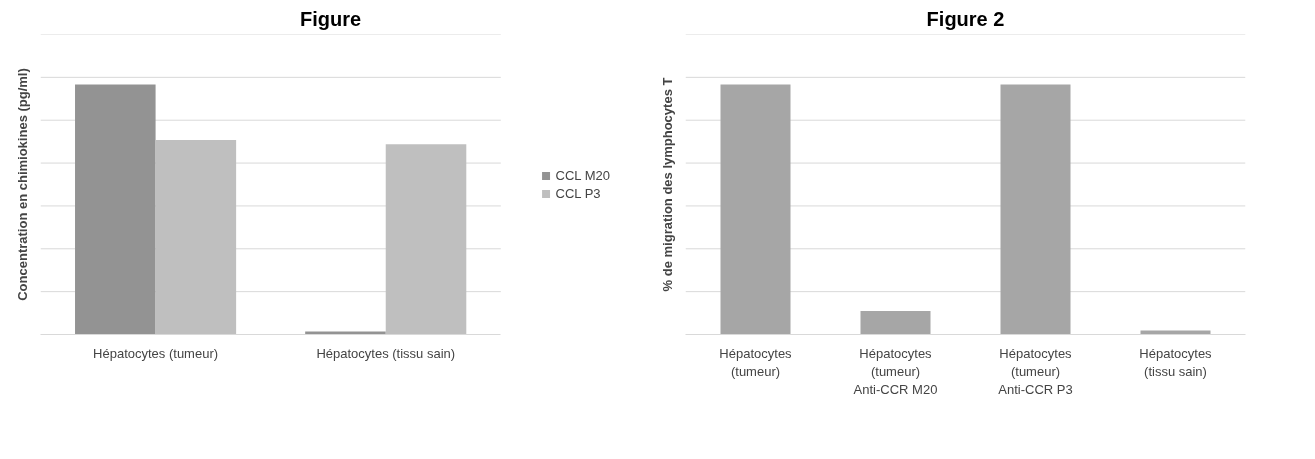 This screenshot has width=1315, height=459. I want to click on x-tick-label: Hépatocytes (tumeur) Anti-CCR M20, so click(895, 371).